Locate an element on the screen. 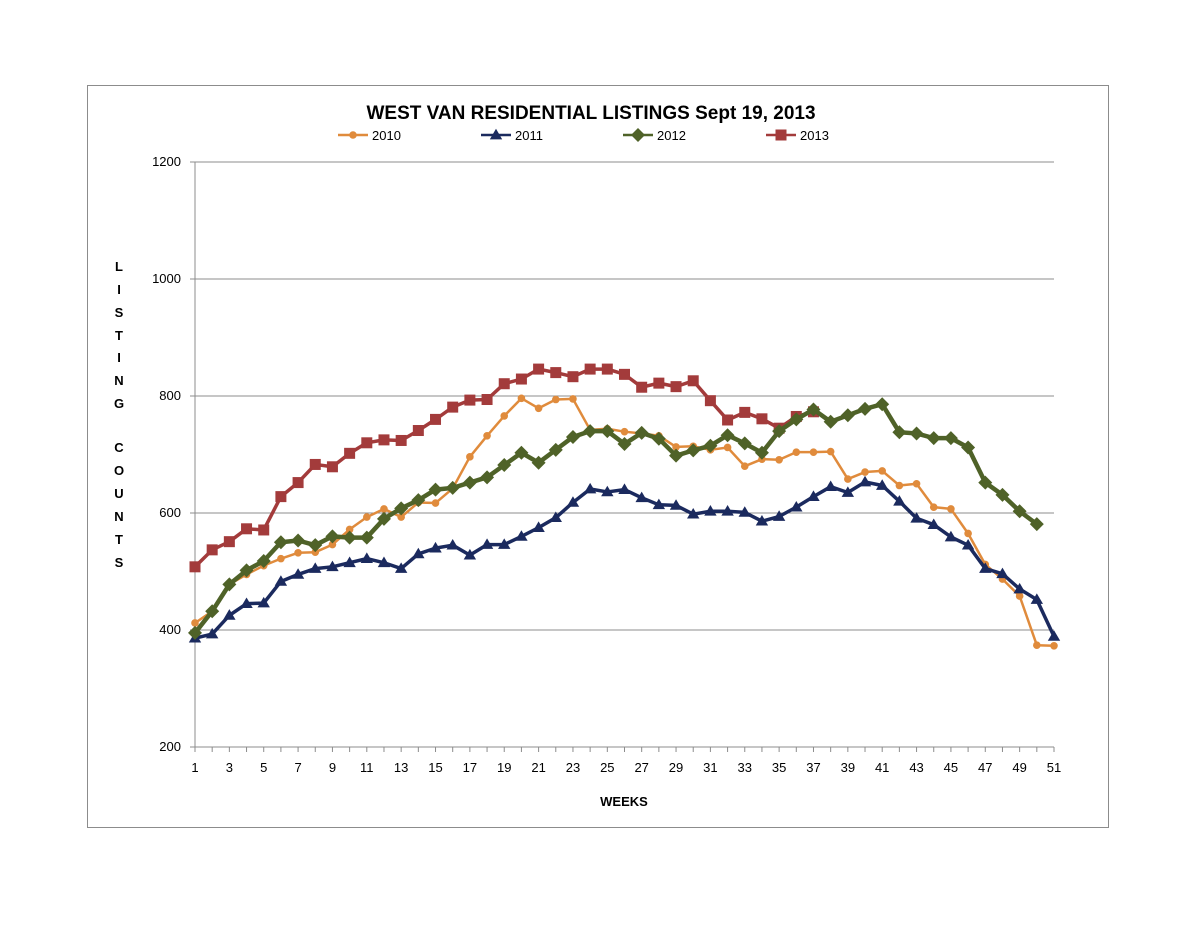 The width and height of the screenshot is (1200, 927). x-tick-label: 51 is located at coordinates (1054, 767).